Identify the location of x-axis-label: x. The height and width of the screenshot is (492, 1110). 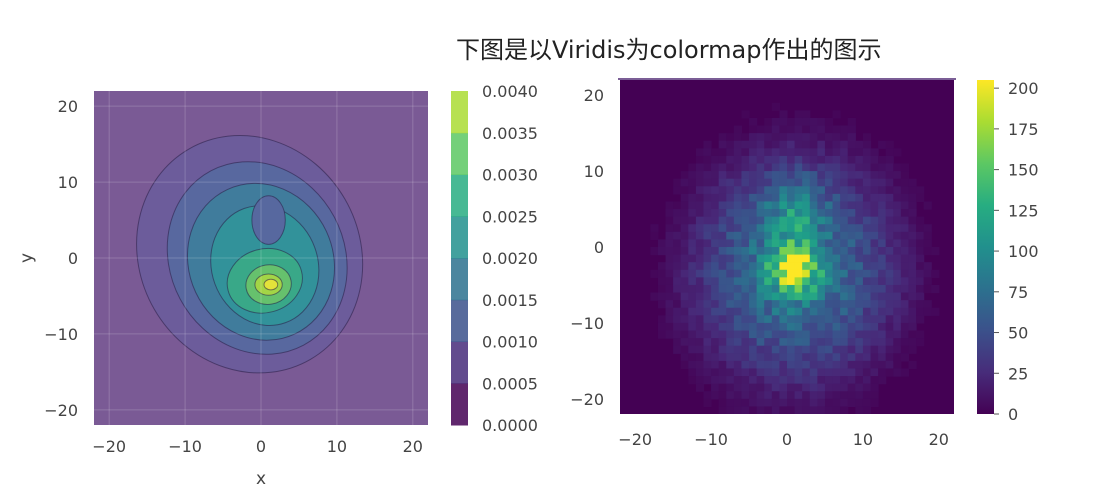
(261, 479).